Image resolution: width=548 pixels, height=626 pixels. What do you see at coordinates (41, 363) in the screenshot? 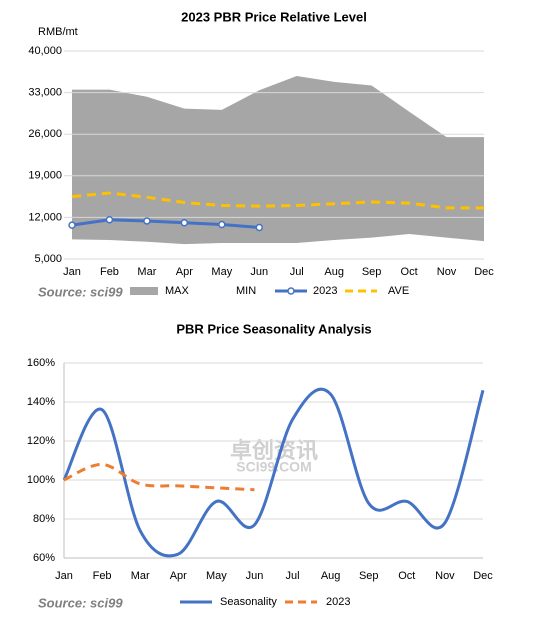
I see `y-tick-label: 160%` at bounding box center [41, 363].